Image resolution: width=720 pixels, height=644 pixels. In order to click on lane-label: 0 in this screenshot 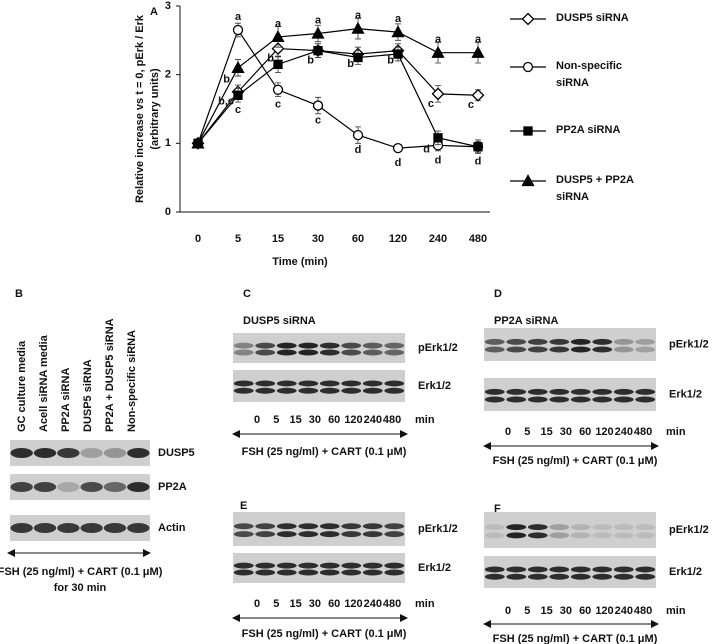, I will do `click(257, 420)`.